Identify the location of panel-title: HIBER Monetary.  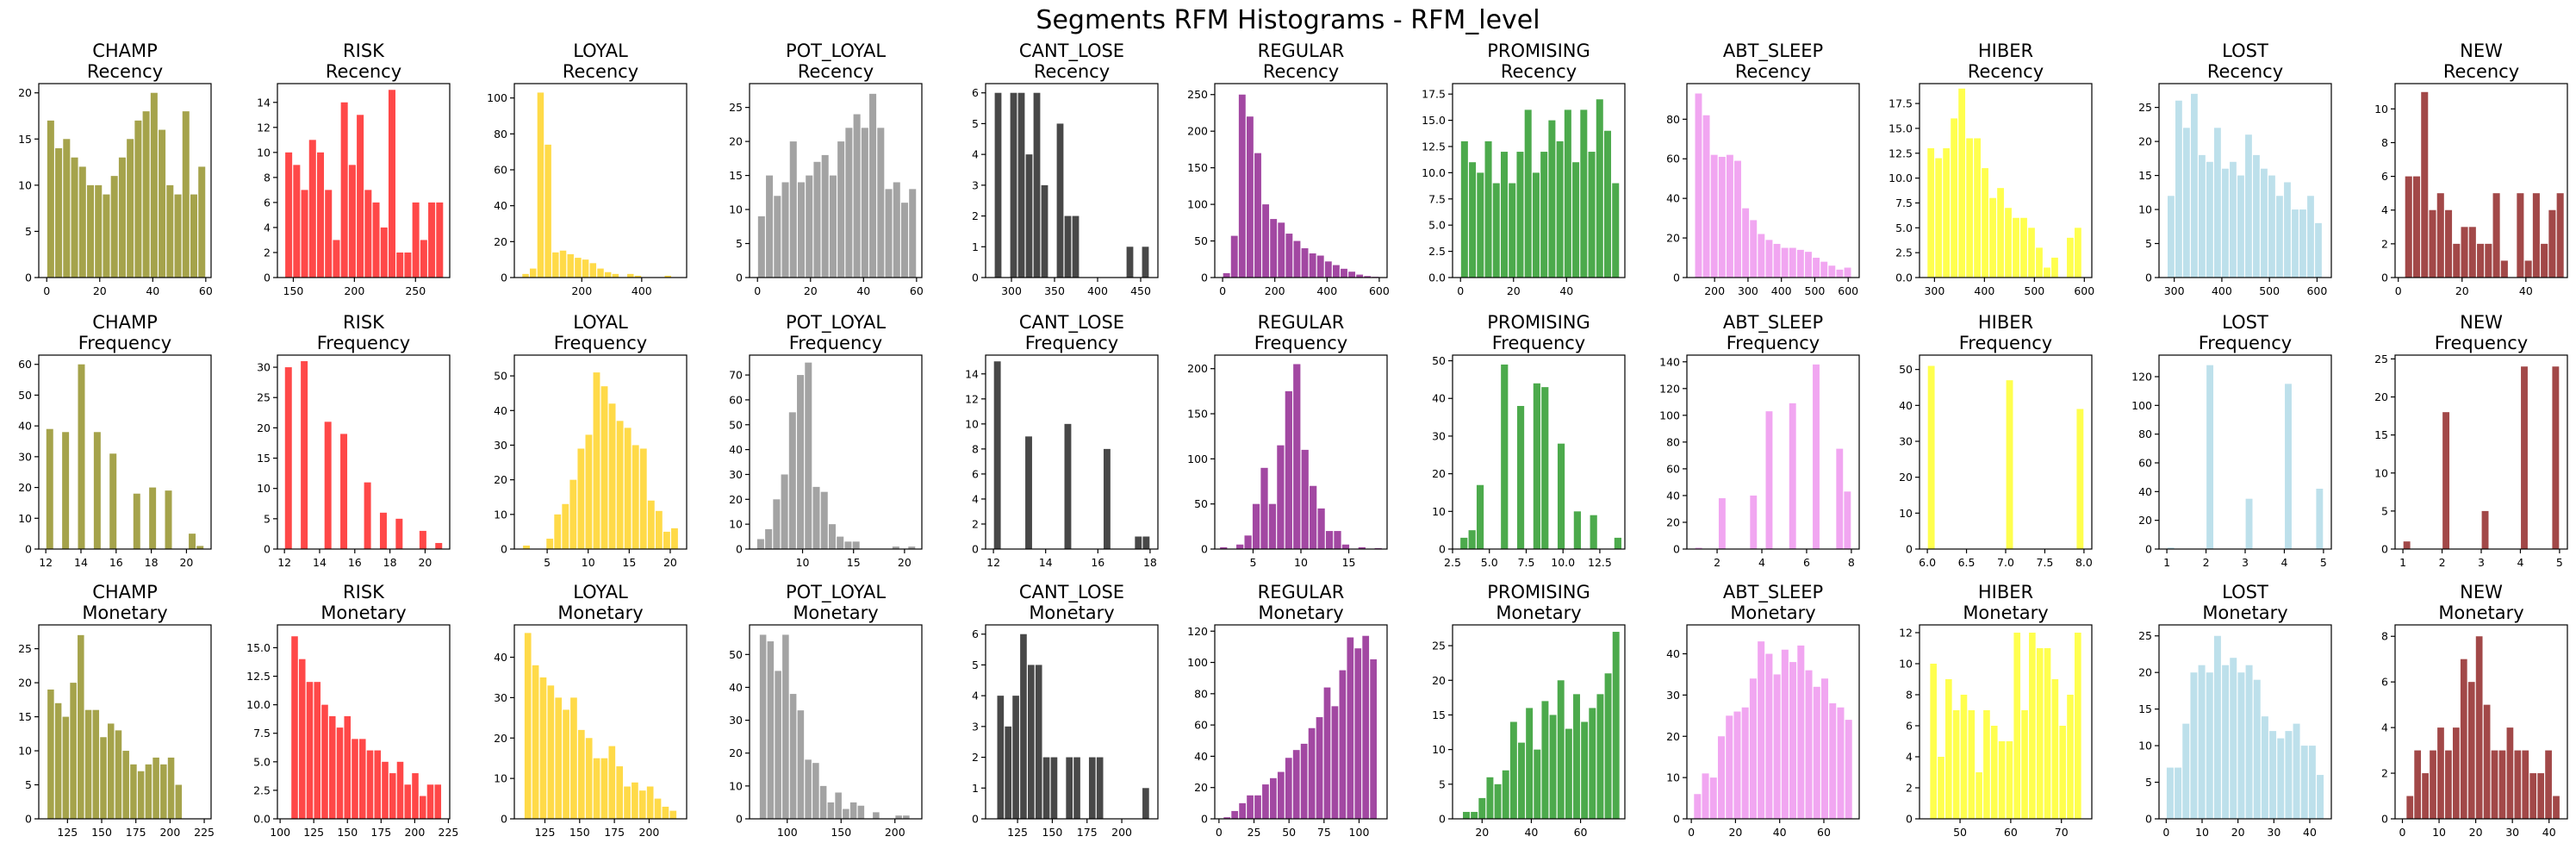
(2005, 602).